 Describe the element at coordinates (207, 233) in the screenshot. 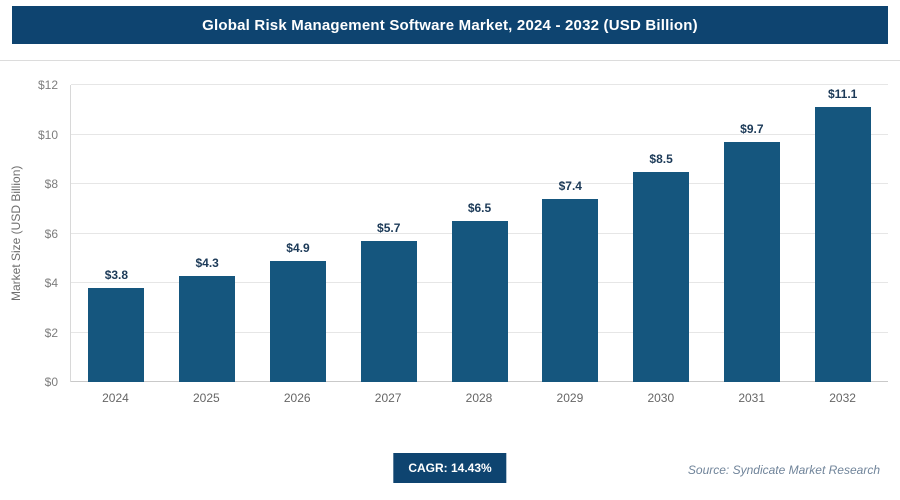

I see `bar-cell-2025: $4.3` at that location.